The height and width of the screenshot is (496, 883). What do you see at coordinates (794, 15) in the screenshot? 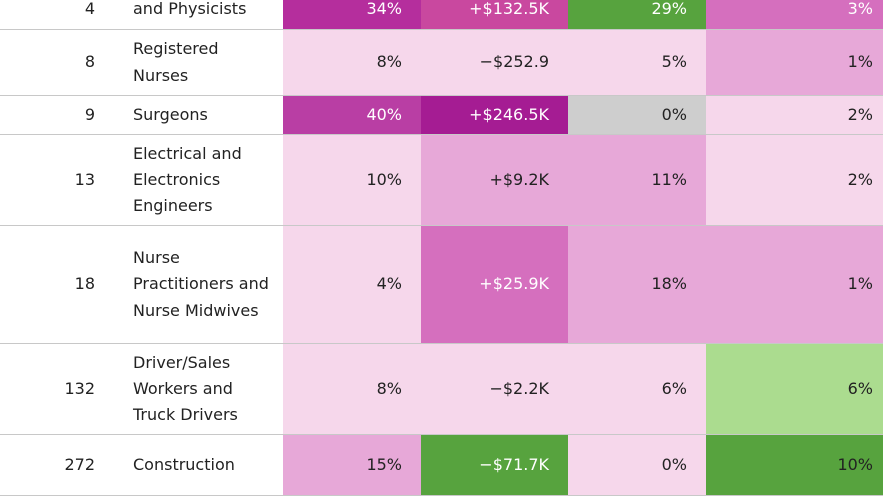
I see `last-metric-cell: 3%` at bounding box center [794, 15].